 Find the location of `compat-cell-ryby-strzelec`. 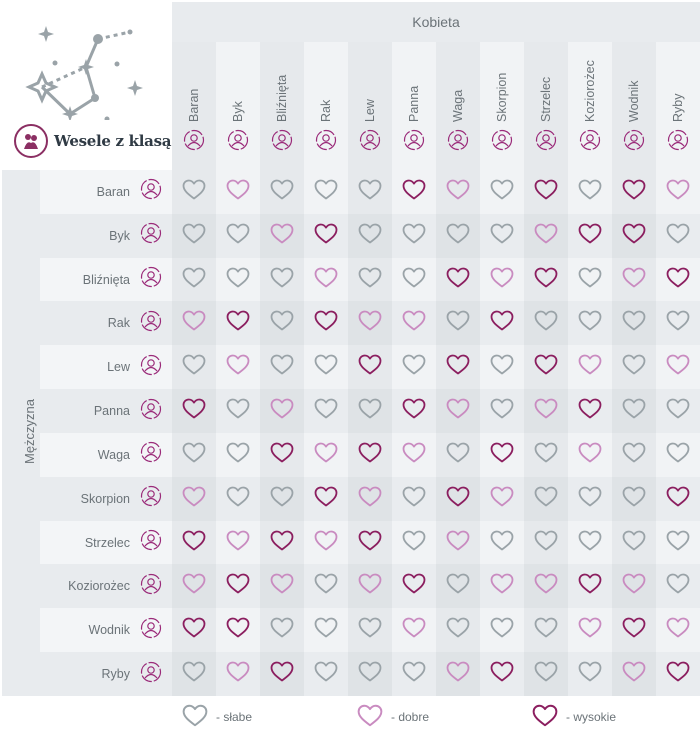

compat-cell-ryby-strzelec is located at coordinates (546, 674).